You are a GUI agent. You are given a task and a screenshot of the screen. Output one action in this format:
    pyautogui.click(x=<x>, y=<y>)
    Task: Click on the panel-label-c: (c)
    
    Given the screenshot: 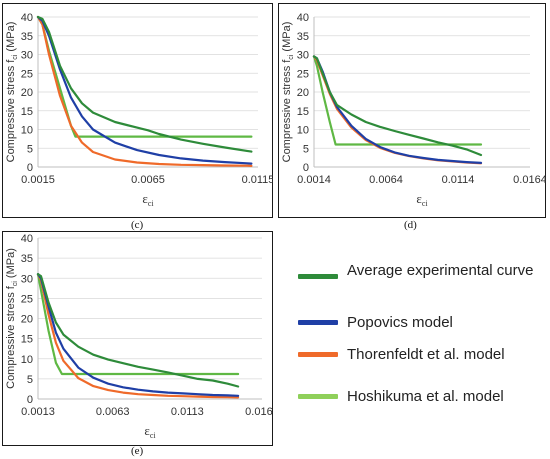 What is the action you would take?
    pyautogui.click(x=137, y=225)
    